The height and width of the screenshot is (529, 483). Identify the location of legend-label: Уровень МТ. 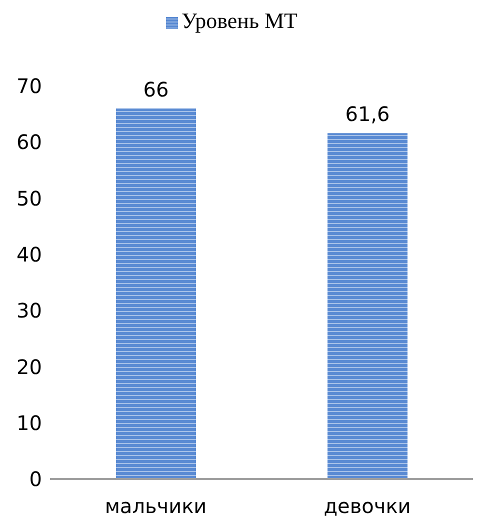
(240, 20).